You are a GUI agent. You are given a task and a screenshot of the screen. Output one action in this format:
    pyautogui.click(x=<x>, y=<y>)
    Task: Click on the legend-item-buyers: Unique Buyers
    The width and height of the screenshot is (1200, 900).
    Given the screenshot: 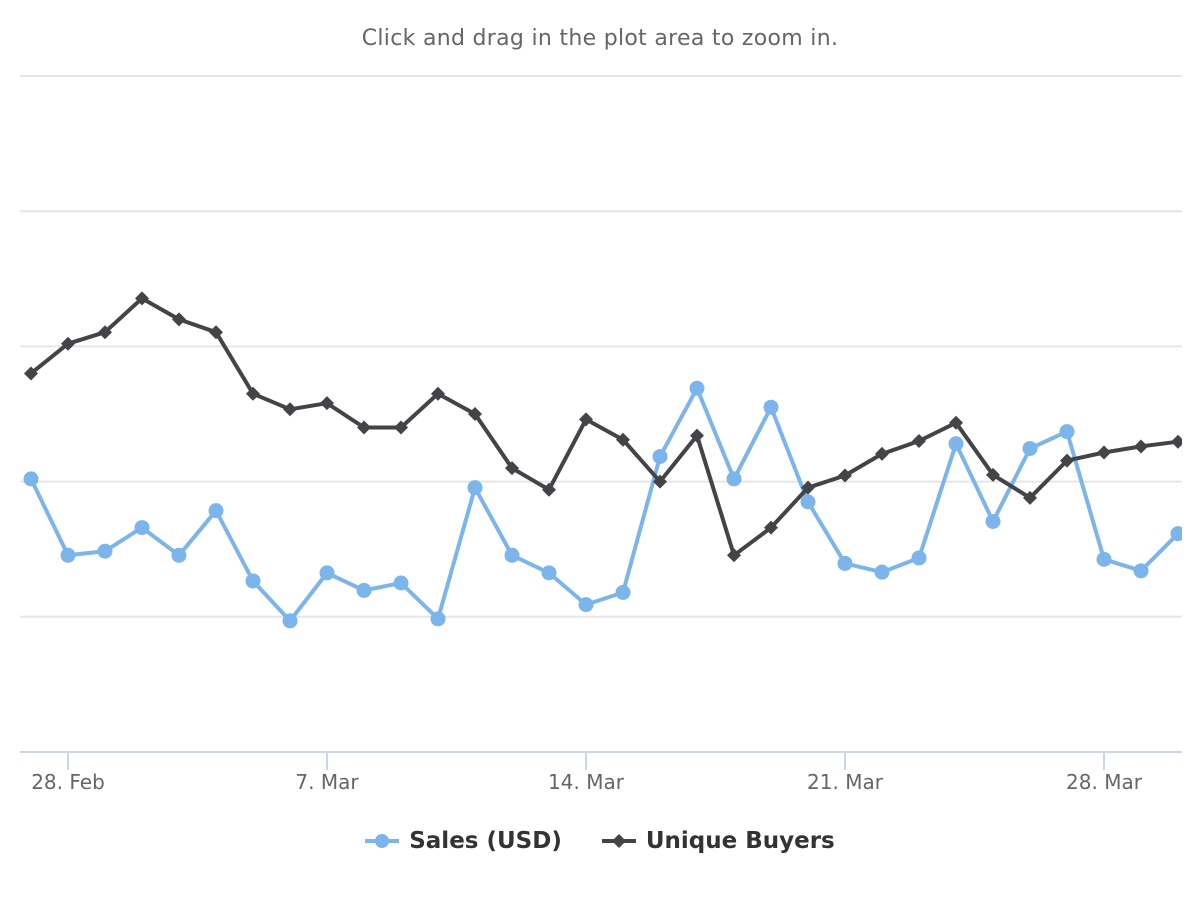 What is the action you would take?
    pyautogui.click(x=718, y=841)
    